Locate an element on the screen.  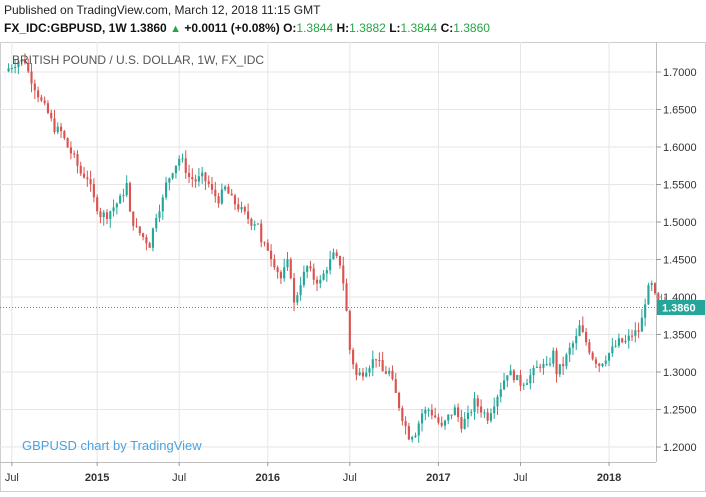
time-tick-label: 2016 is located at coordinates (268, 478).